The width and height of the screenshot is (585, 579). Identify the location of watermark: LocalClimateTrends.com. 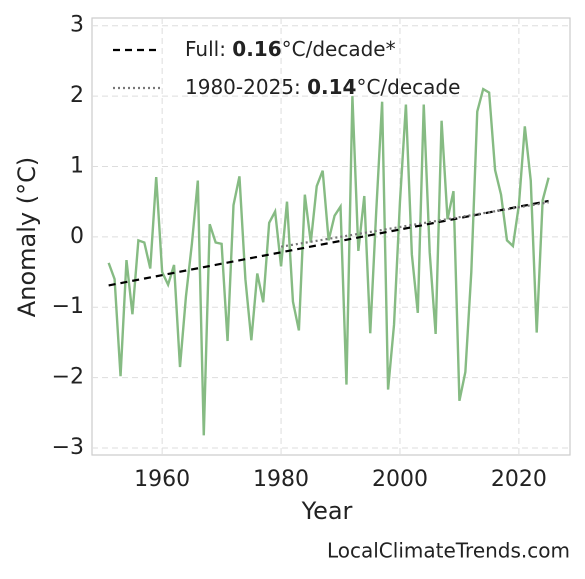
(448, 551).